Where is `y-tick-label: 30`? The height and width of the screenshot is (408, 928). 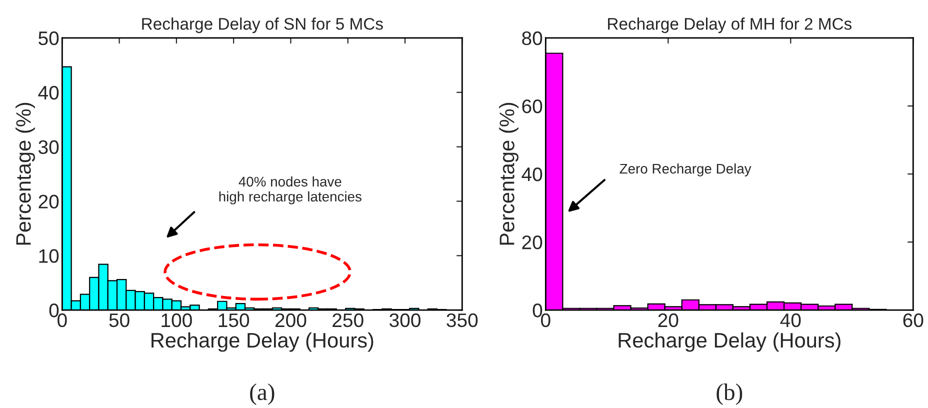
y-tick-label: 30 is located at coordinates (48, 147).